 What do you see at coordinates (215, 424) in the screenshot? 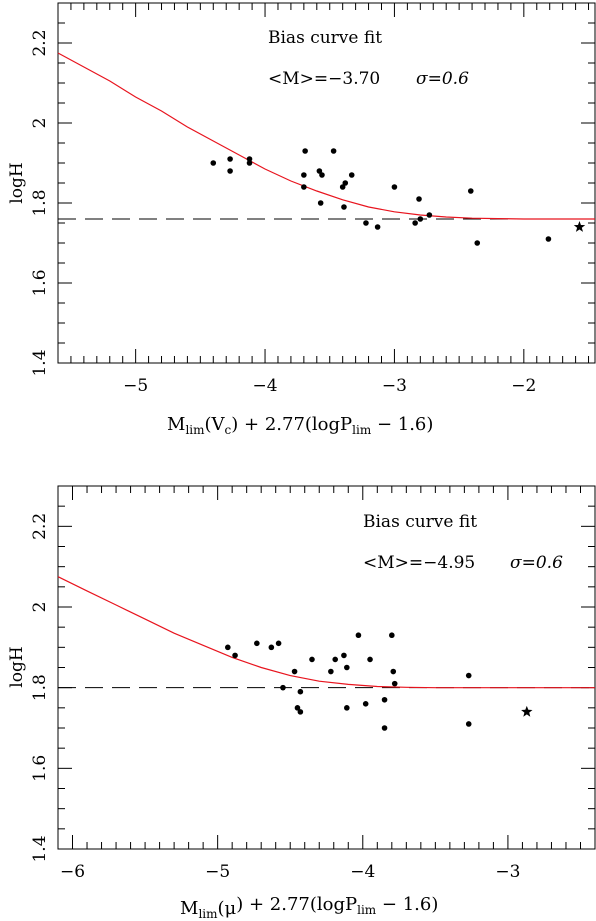
I see `x-label-arg-open: (V` at bounding box center [215, 424].